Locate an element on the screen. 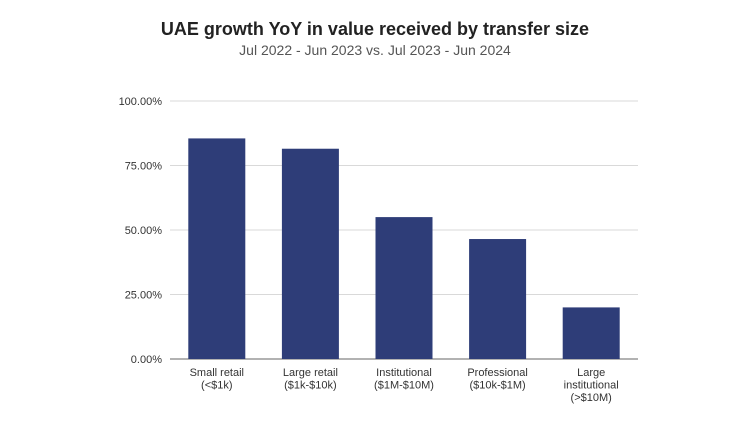 Image resolution: width=750 pixels, height=430 pixels. x-category-label: Large institutional (>$10M) is located at coordinates (591, 385).